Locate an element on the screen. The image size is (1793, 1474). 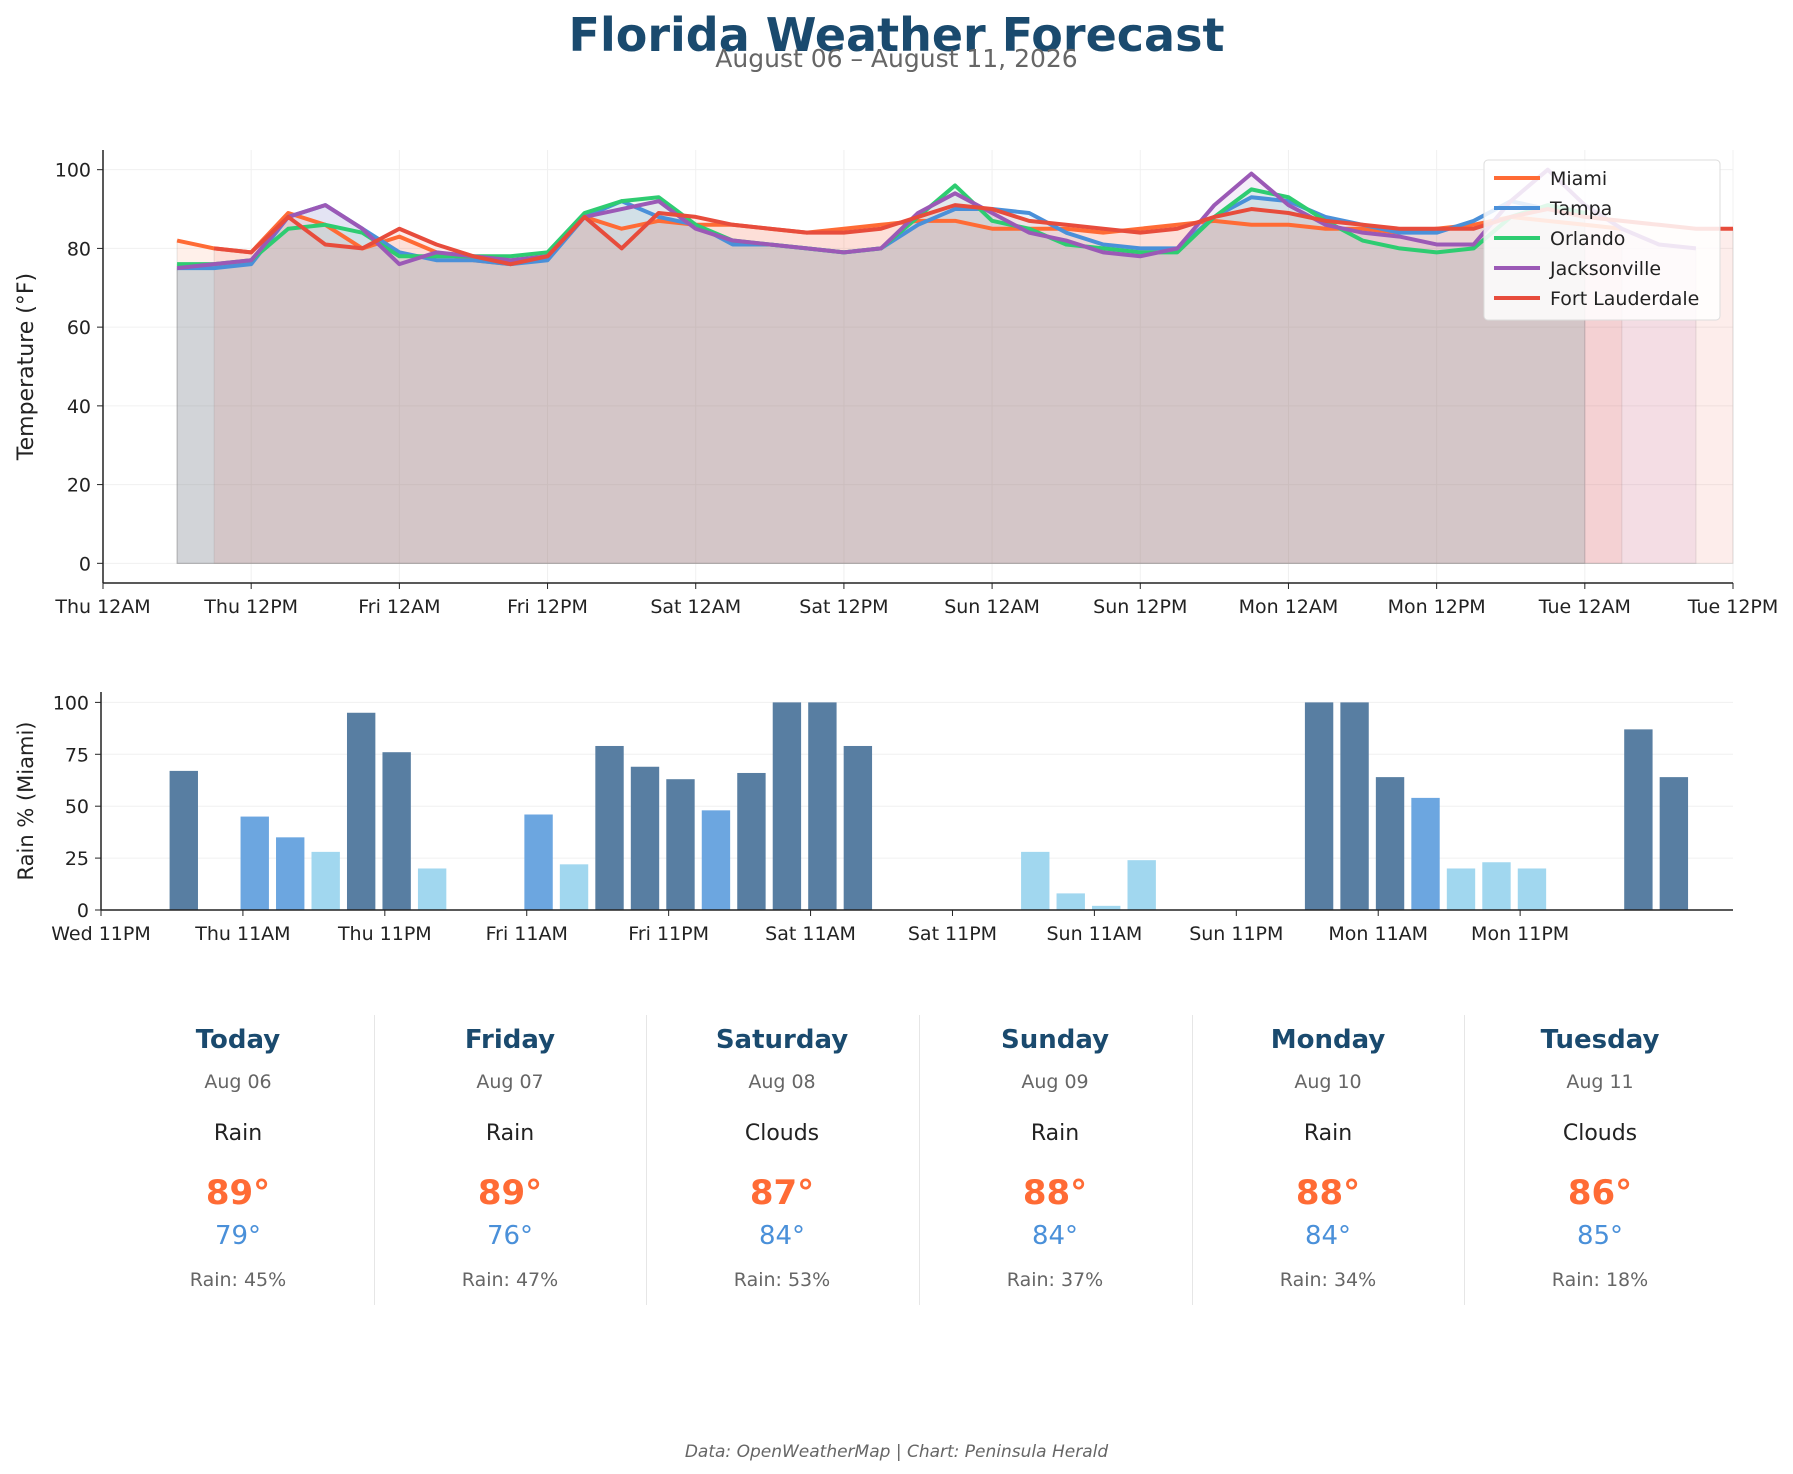
x-tick-label: Sun 12PM is located at coordinates (1140, 607).